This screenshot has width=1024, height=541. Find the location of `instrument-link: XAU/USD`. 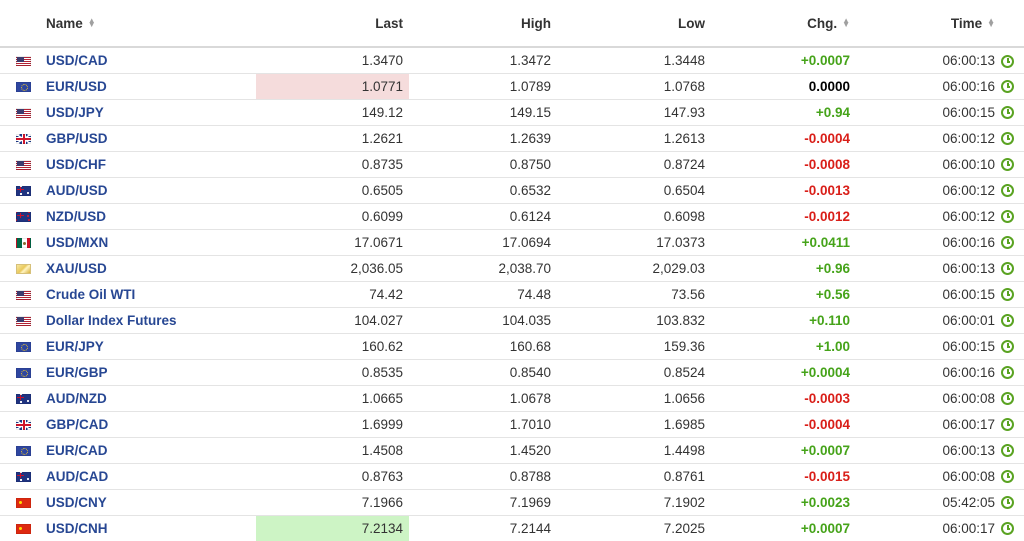

instrument-link: XAU/USD is located at coordinates (76, 268).